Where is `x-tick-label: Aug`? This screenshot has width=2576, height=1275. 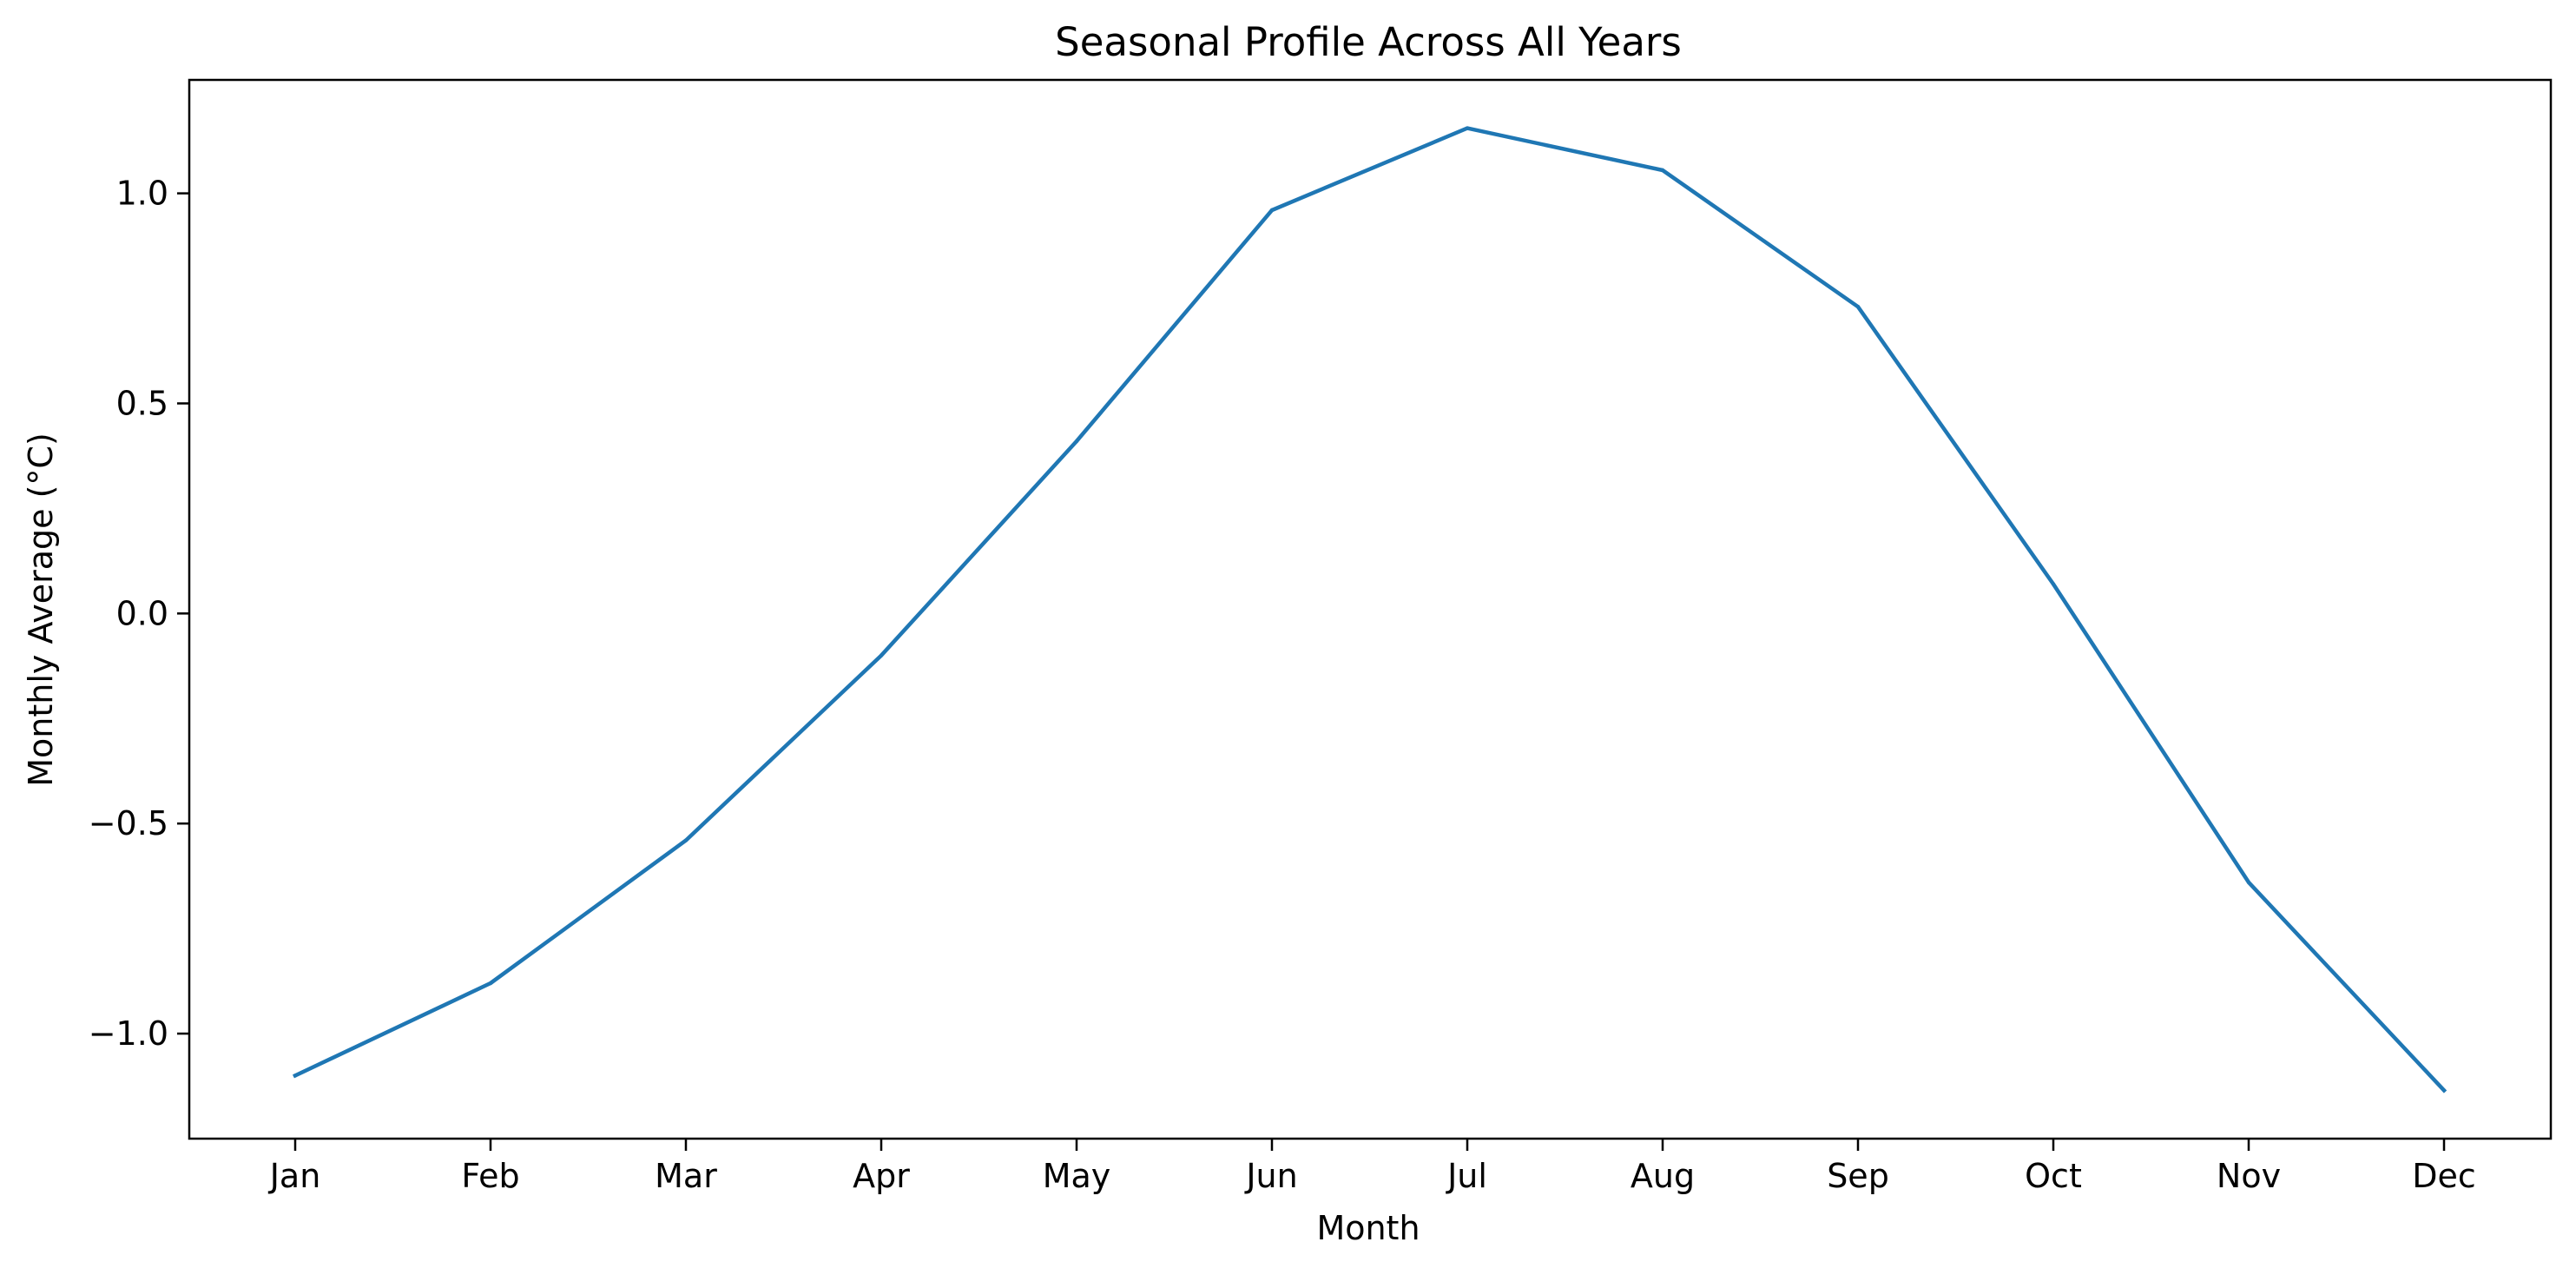
x-tick-label: Aug is located at coordinates (1663, 1176).